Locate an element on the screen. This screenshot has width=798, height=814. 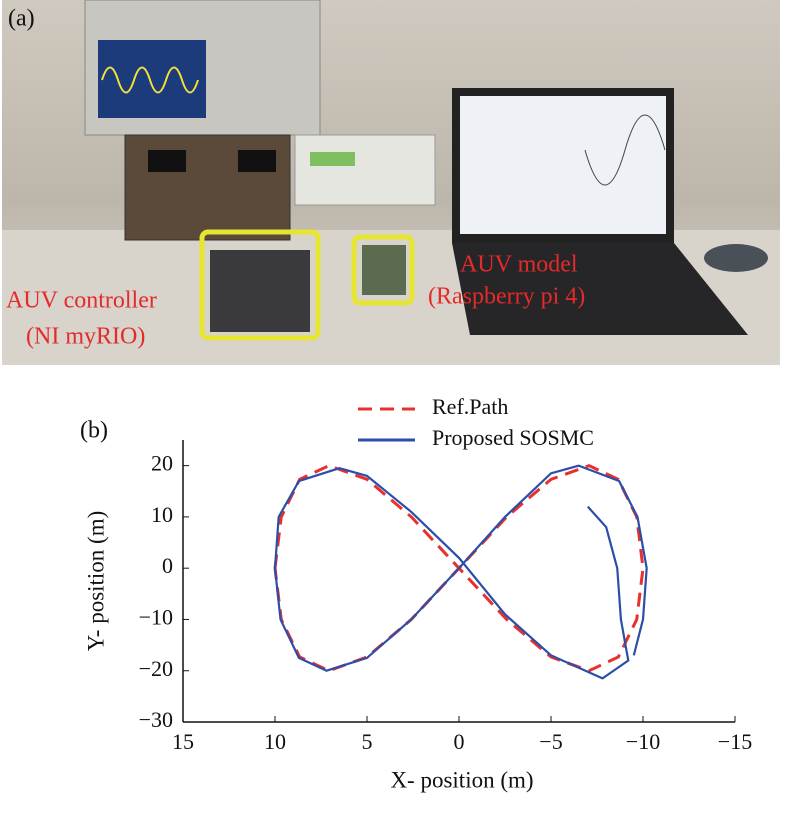
scope-screen is located at coordinates (152, 79).